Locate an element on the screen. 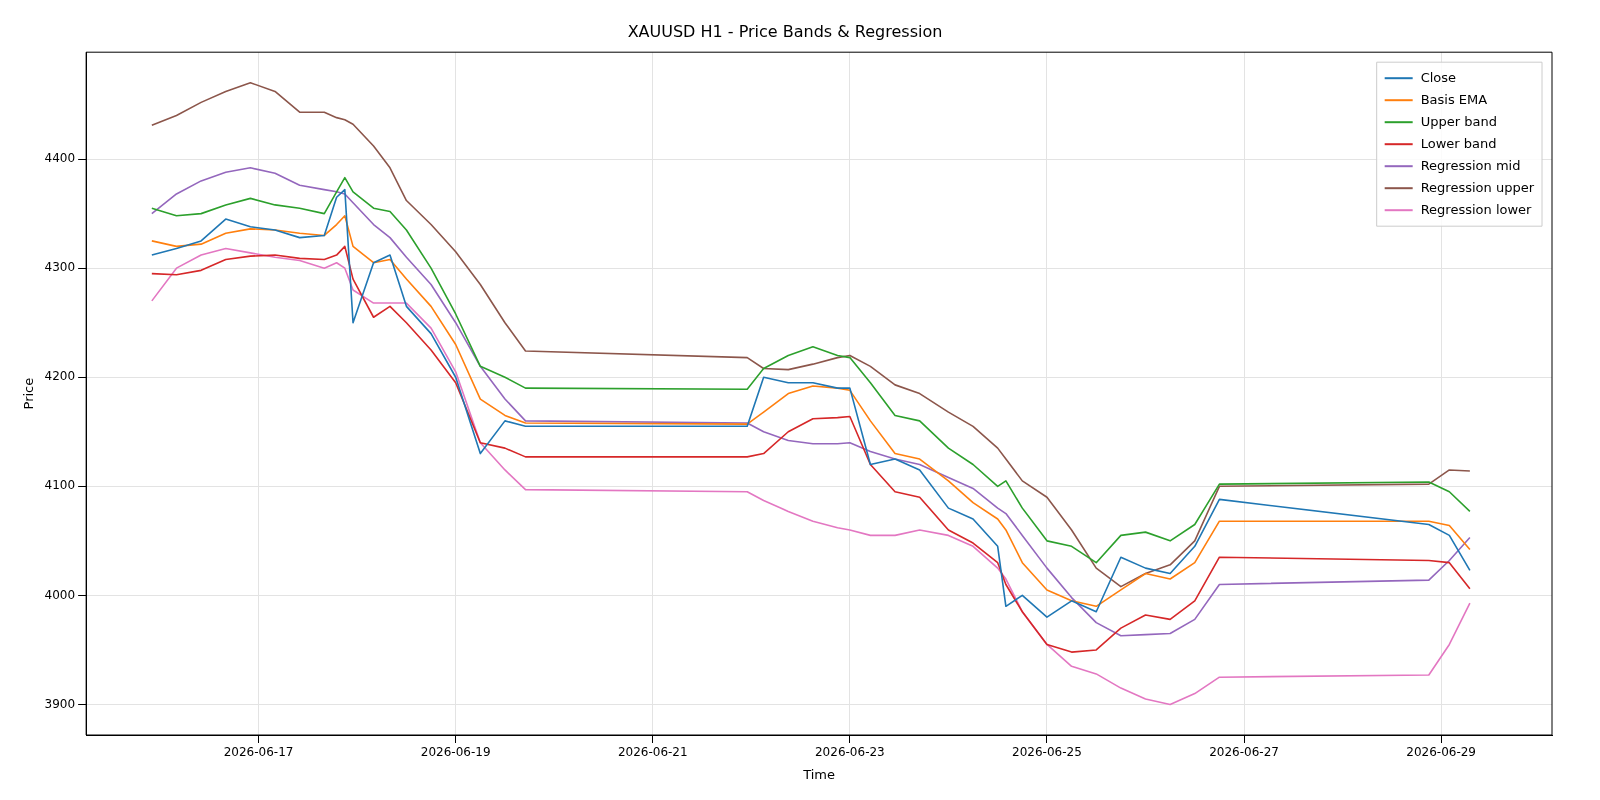  y-tick-label: 4400 is located at coordinates (60, 158).